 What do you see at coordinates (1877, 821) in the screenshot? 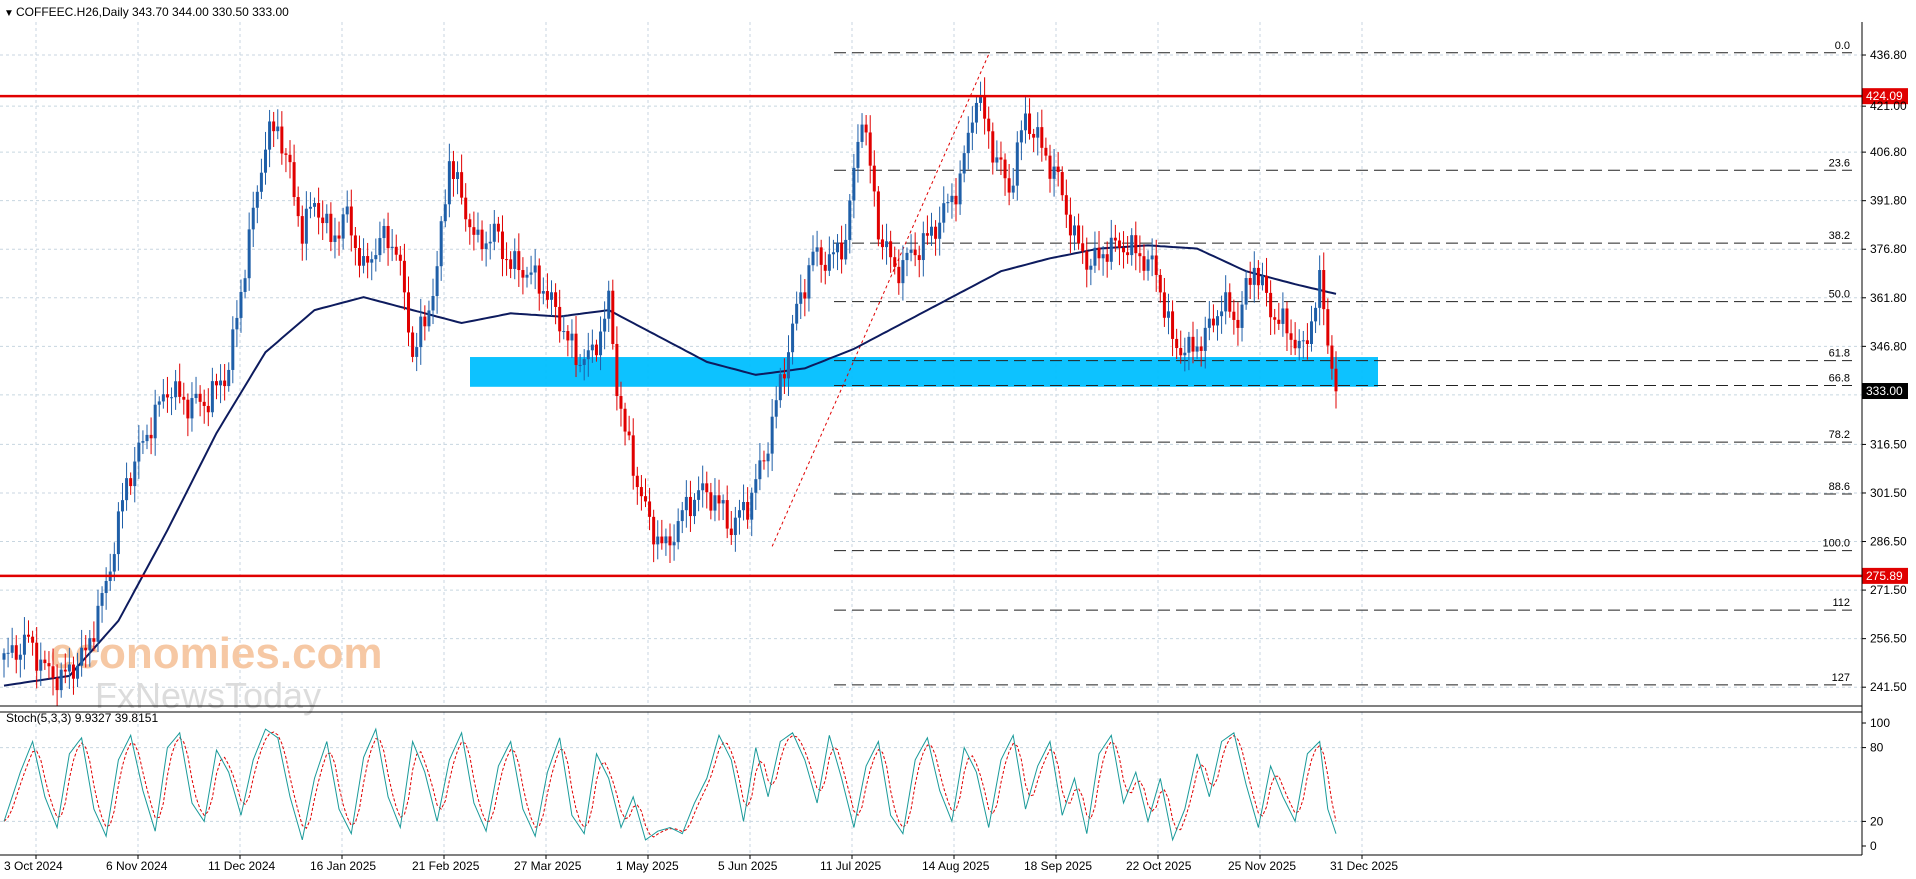
I see `stoch-tick-label: 20` at bounding box center [1877, 821].